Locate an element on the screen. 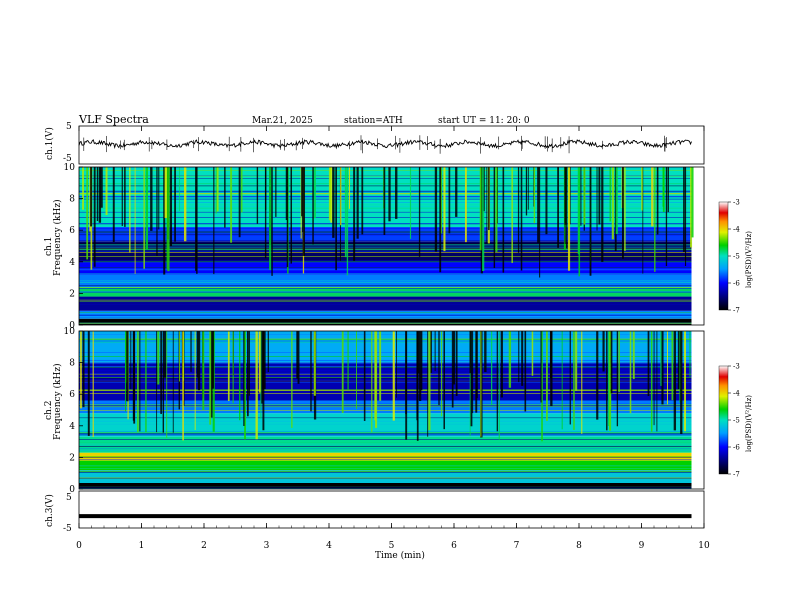  xtick-label: 6 is located at coordinates (454, 546).